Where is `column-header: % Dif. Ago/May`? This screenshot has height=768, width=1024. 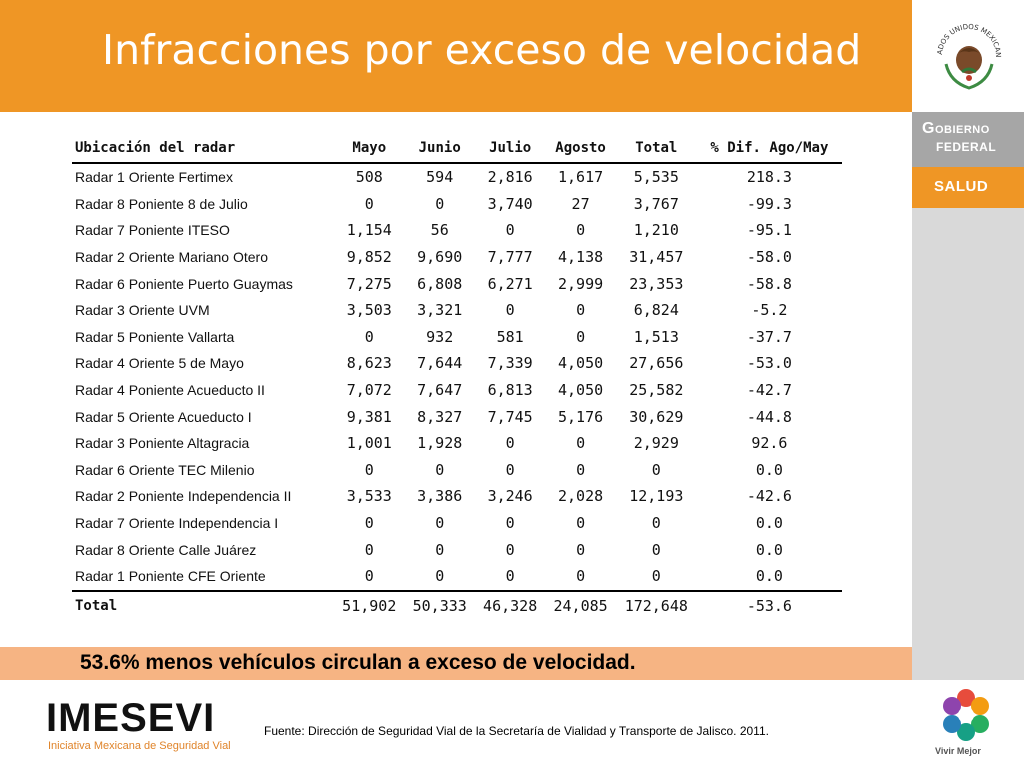 column-header: % Dif. Ago/May is located at coordinates (769, 149).